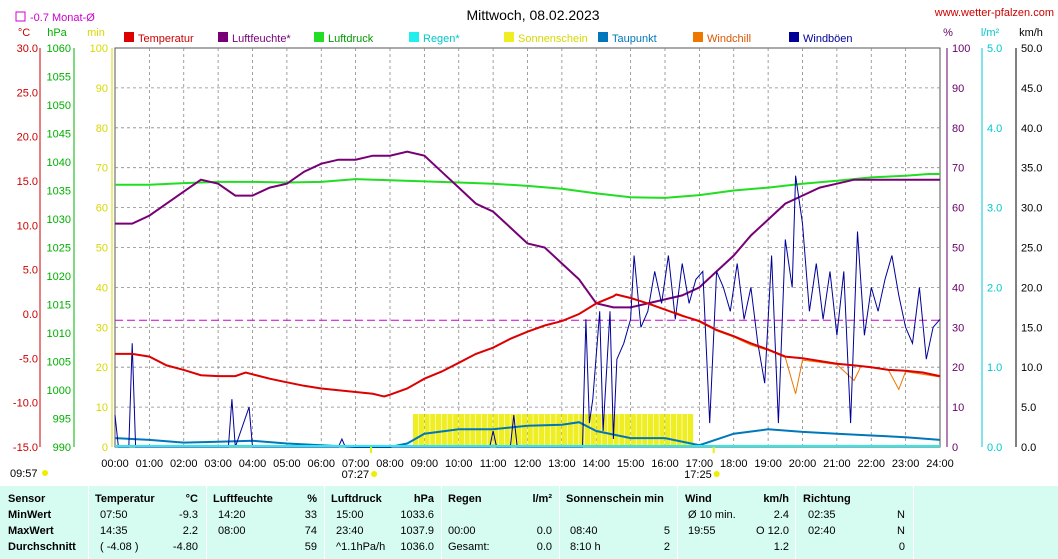 Image resolution: width=1058 pixels, height=559 pixels. Describe the element at coordinates (666, 547) in the screenshot. I see `stats-value: 2` at that location.